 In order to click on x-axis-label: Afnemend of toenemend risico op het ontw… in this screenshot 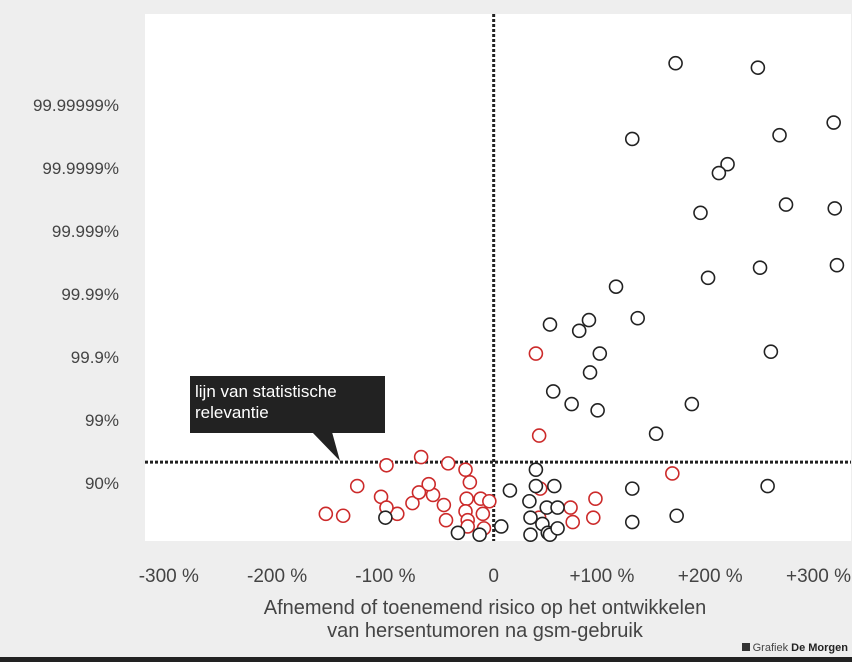, I will do `click(485, 620)`.